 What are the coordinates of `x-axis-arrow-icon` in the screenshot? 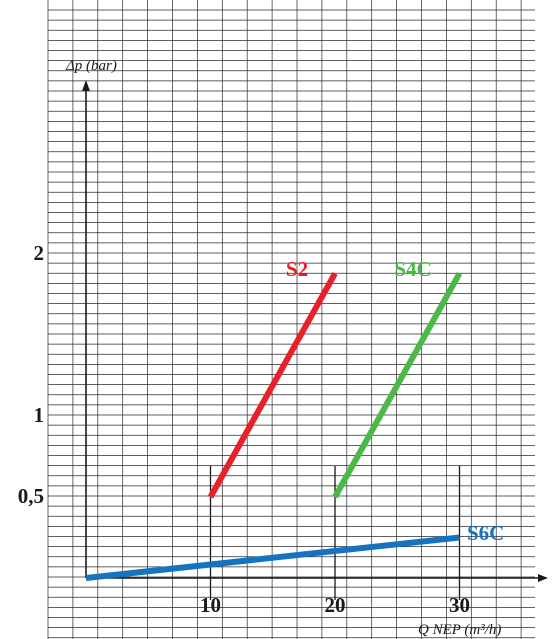 It's located at (543, 578).